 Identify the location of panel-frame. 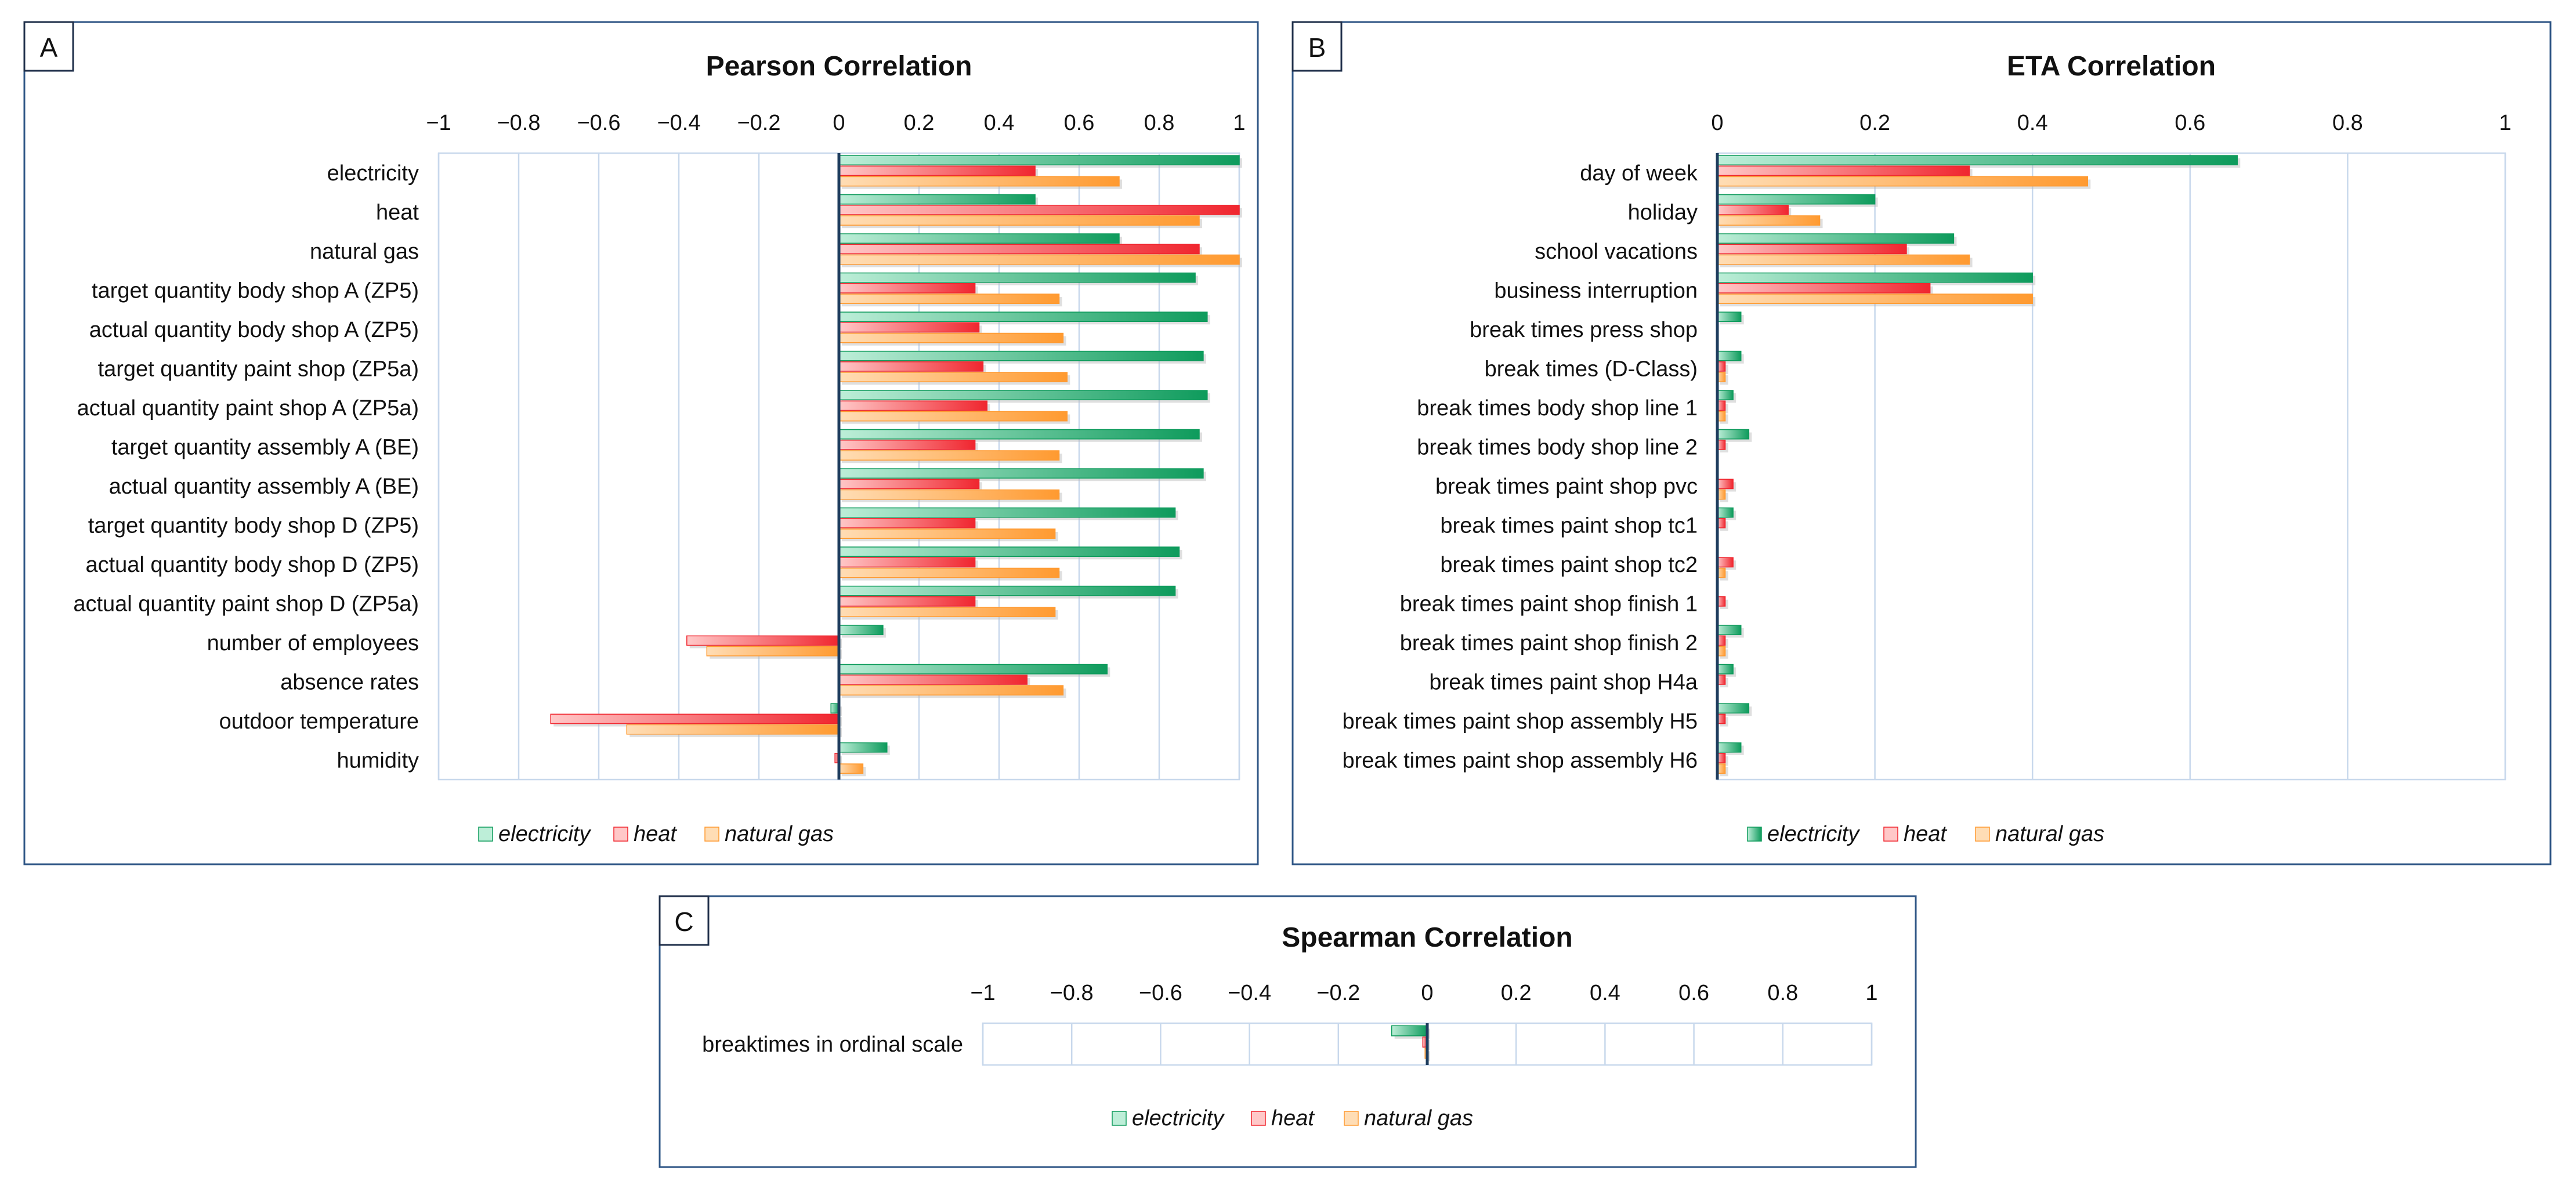
(1288, 1031).